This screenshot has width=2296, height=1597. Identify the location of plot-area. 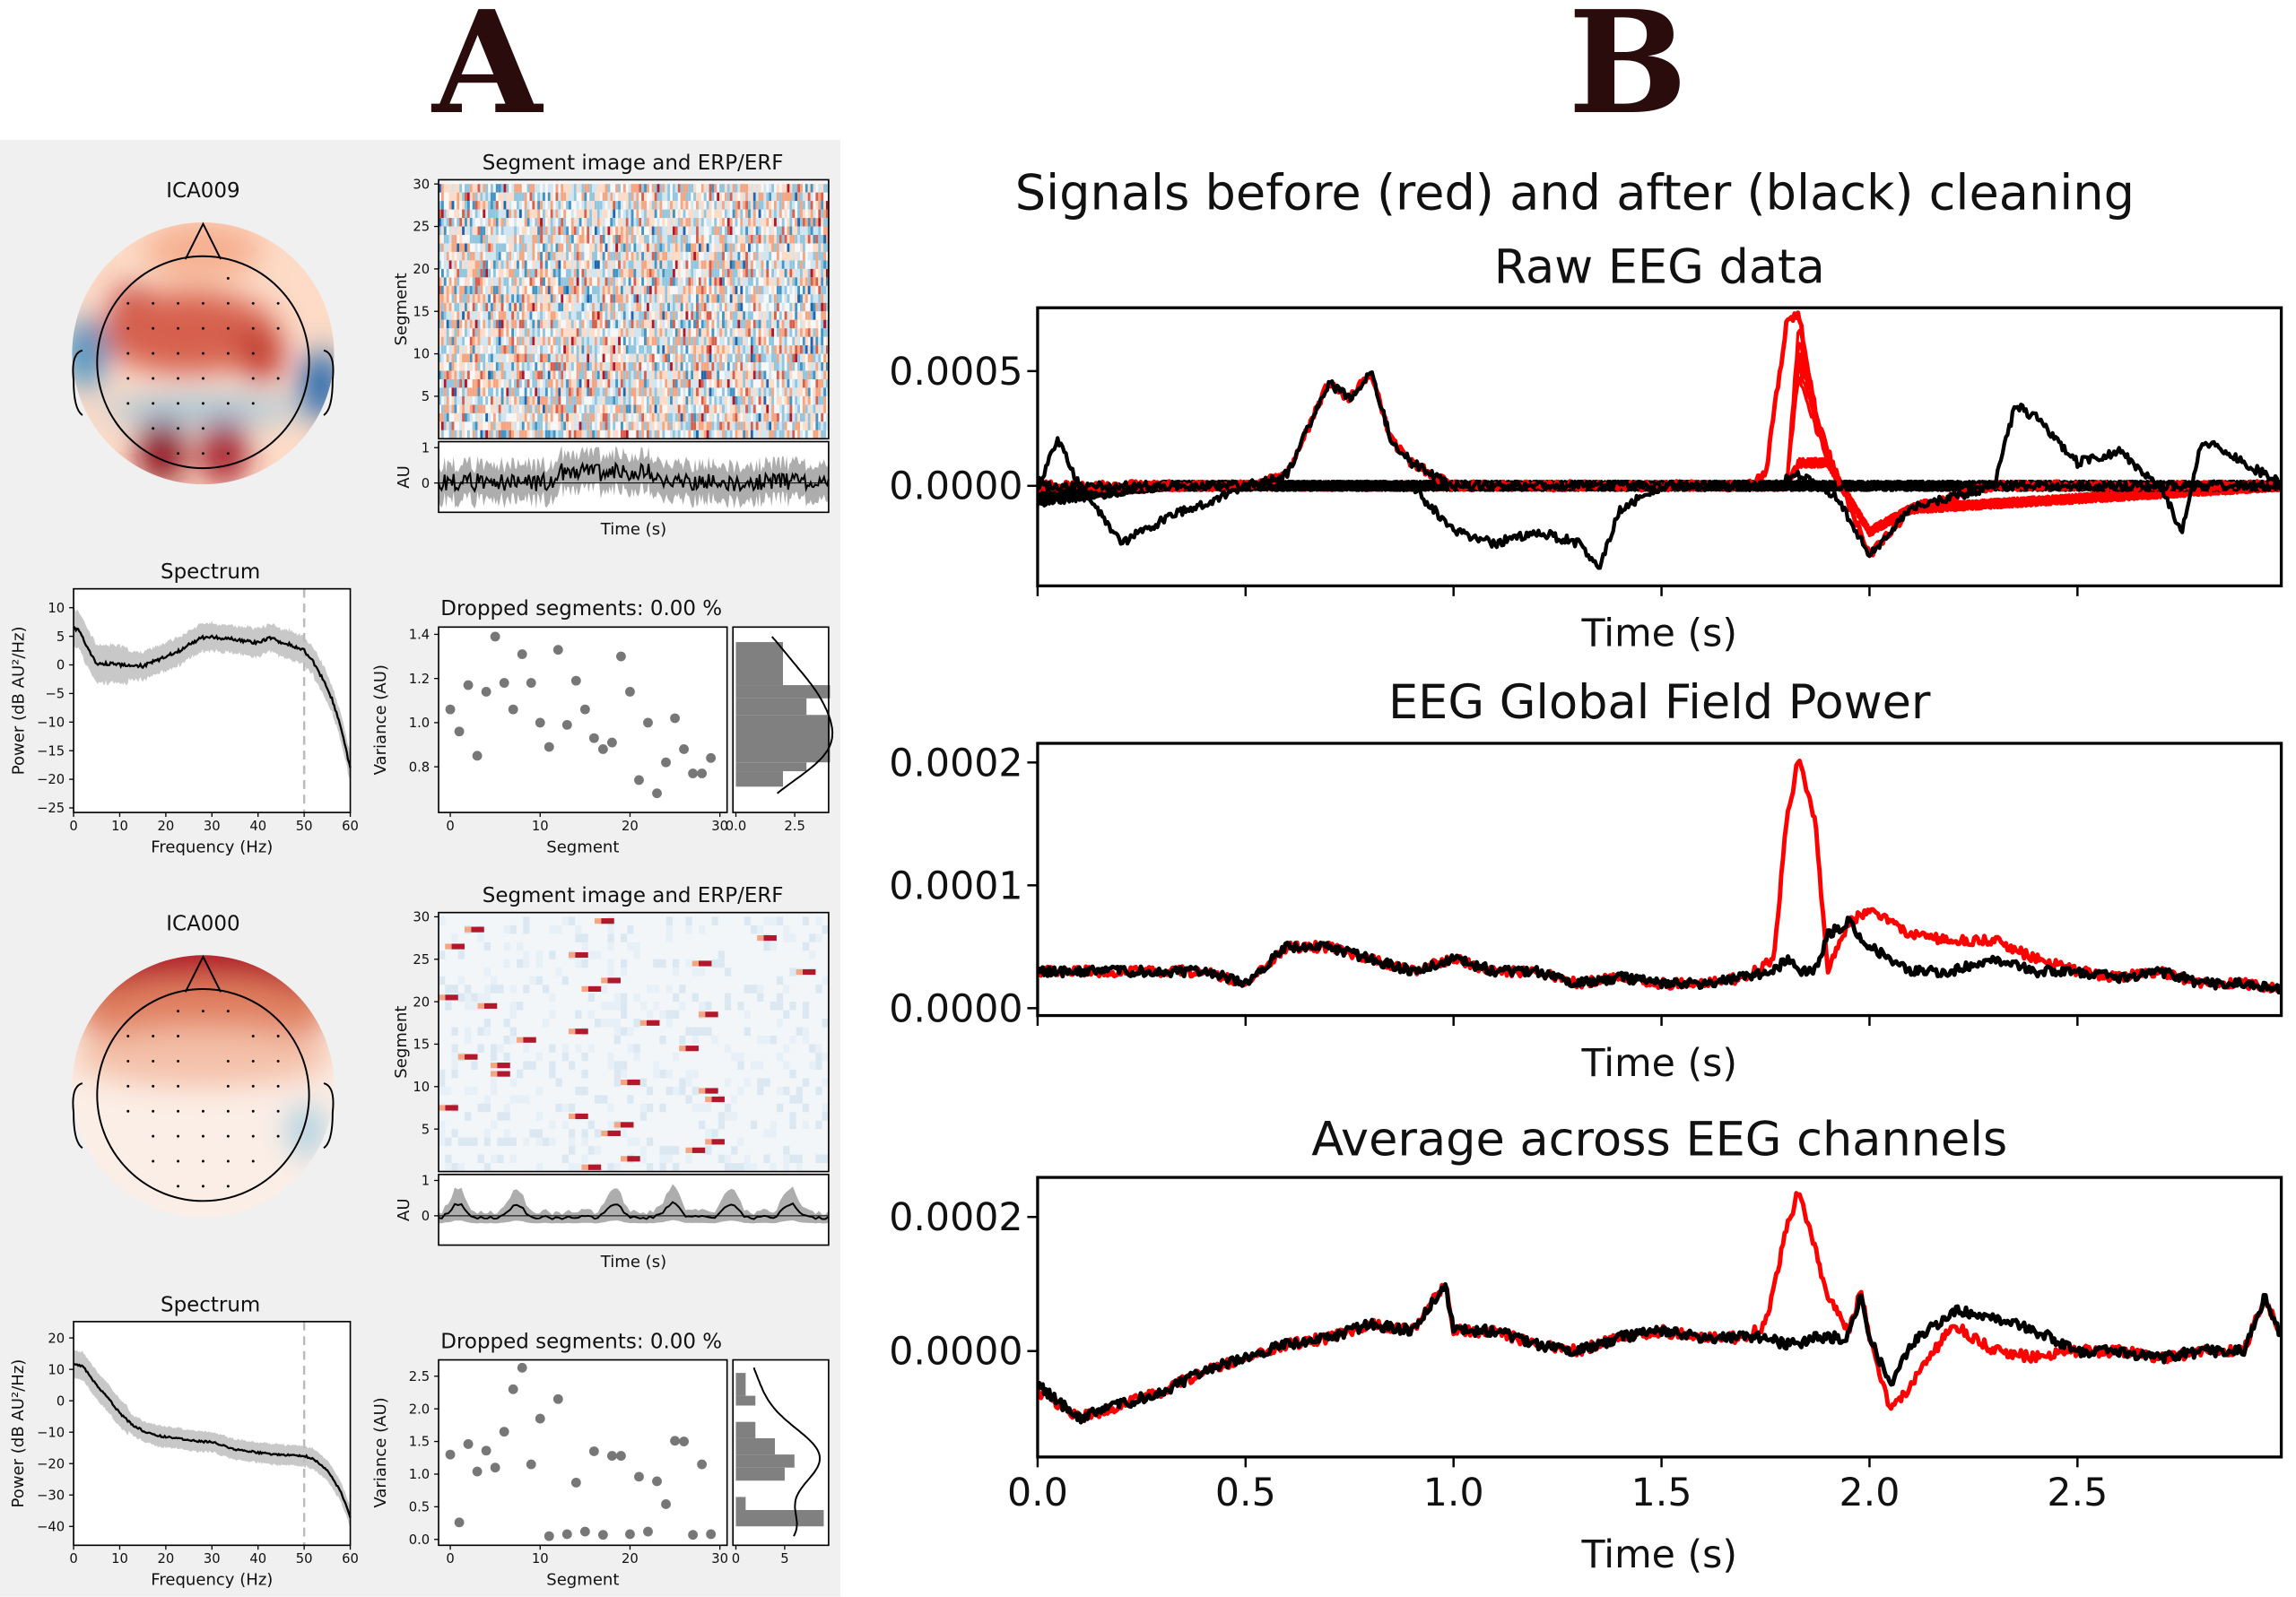
(1659, 877).